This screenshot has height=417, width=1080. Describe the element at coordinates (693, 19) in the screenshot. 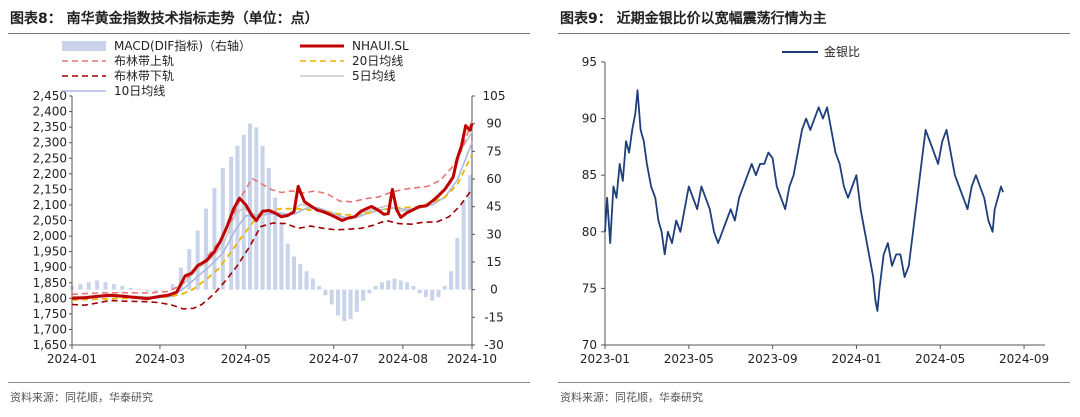

I see `right-chart-title: 图表9： 近期金银比价以宽幅震荡行情为主` at that location.